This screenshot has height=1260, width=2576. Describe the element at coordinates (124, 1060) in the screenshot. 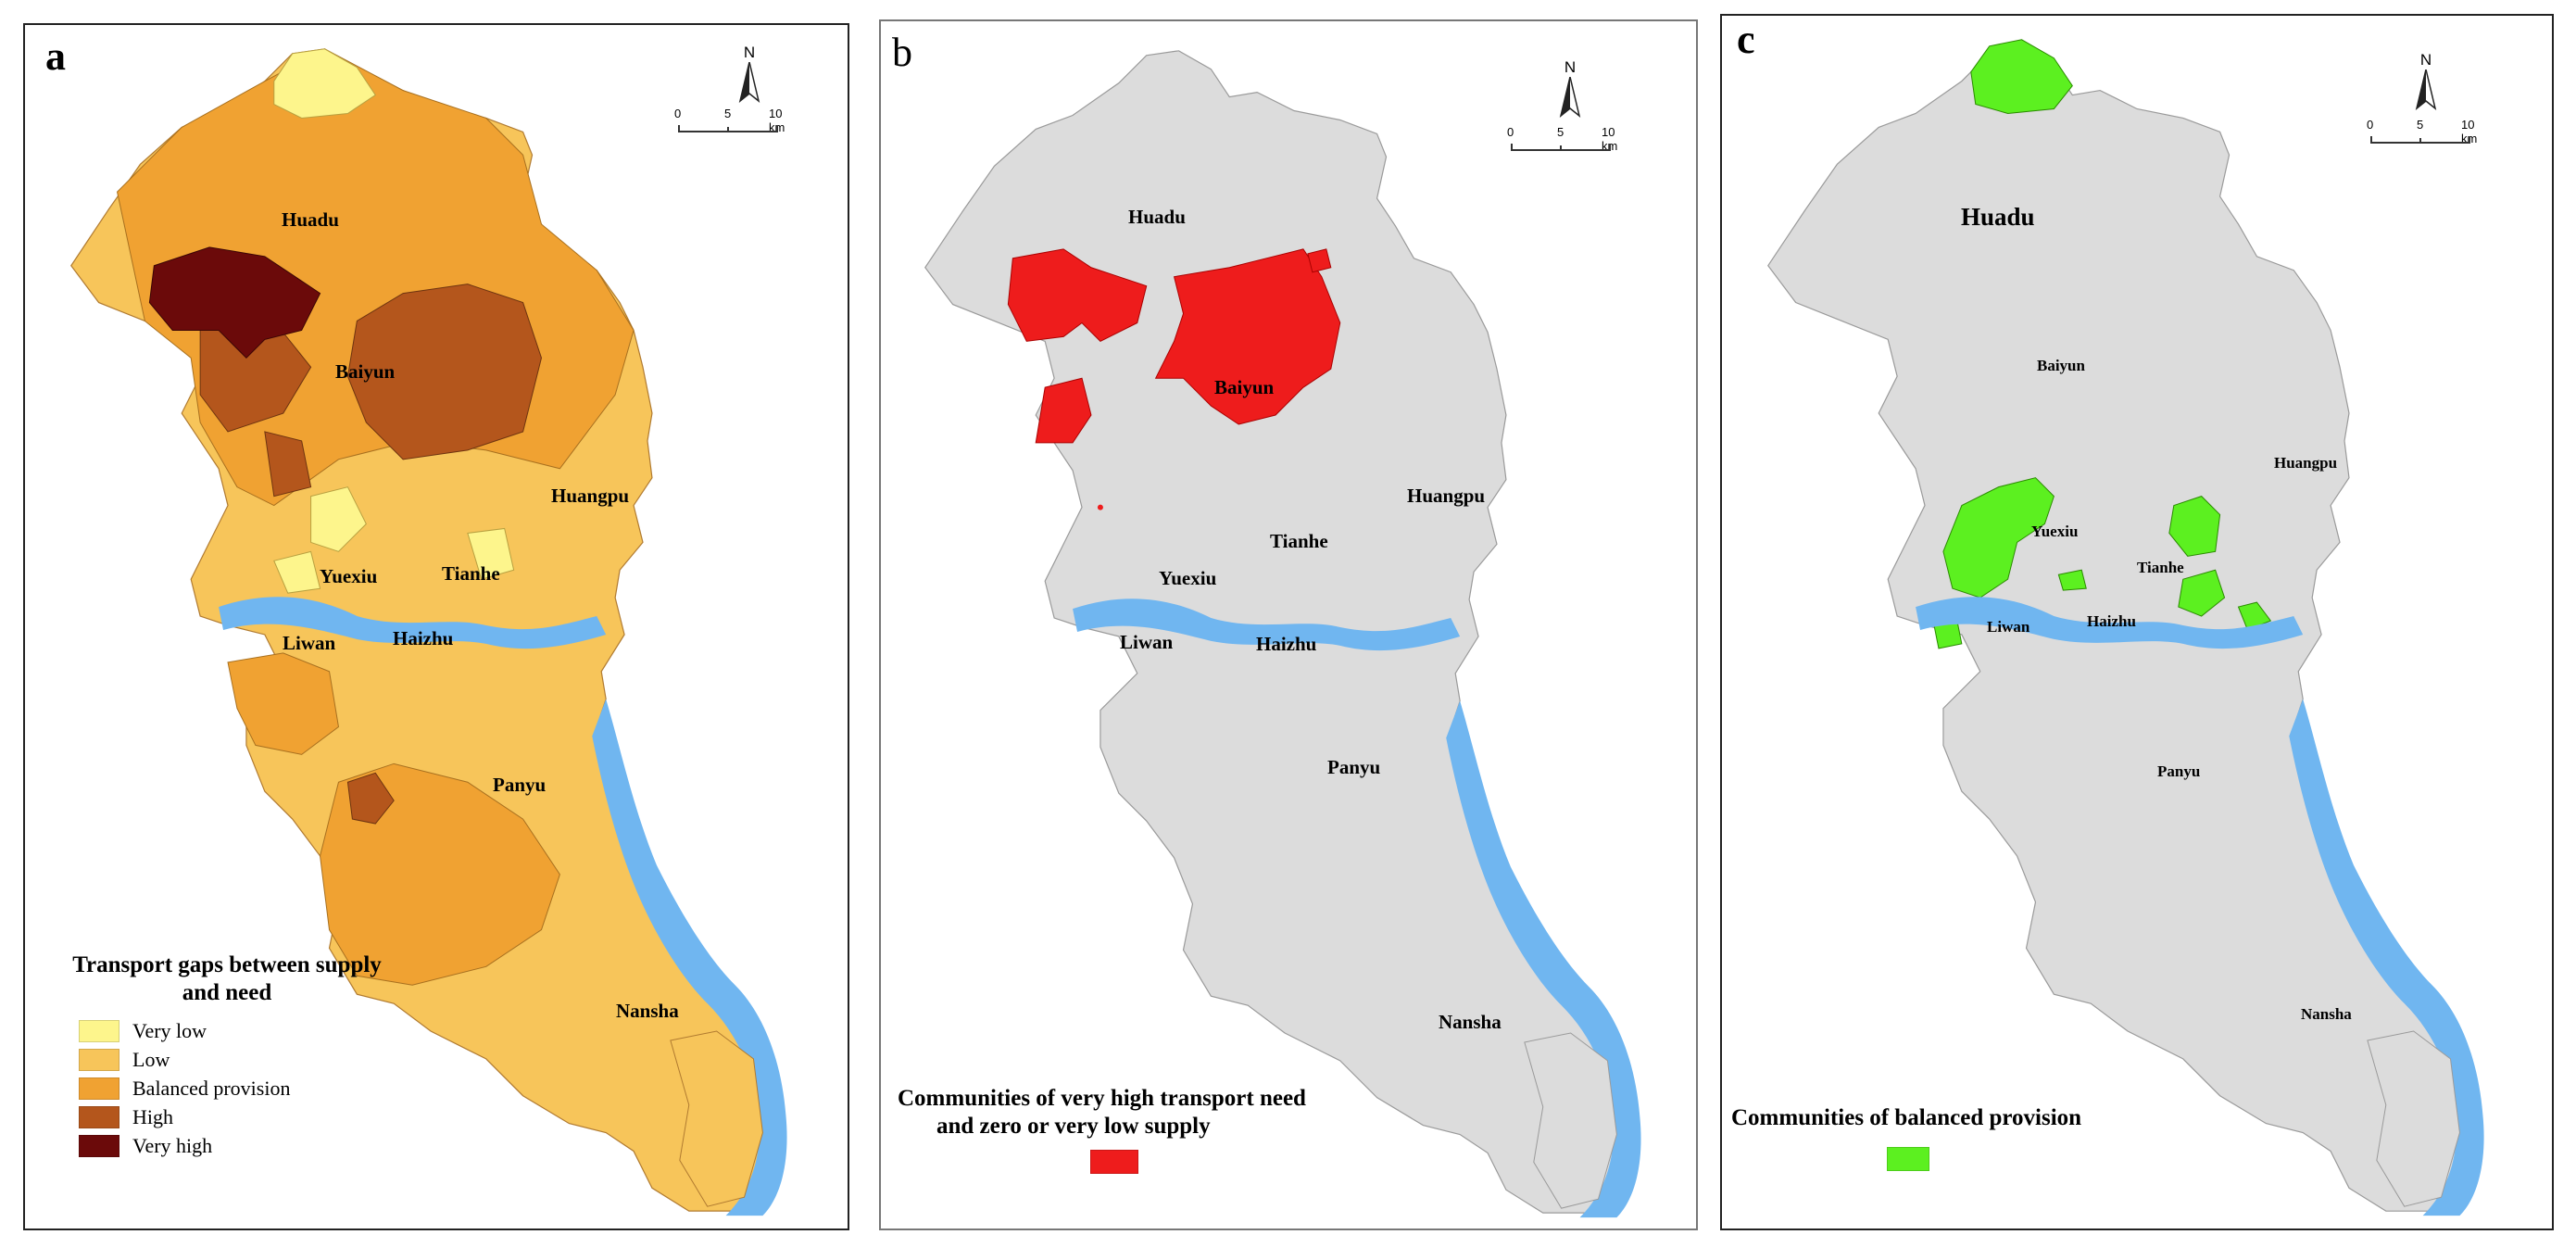

I see `legend-item-low: Low` at that location.